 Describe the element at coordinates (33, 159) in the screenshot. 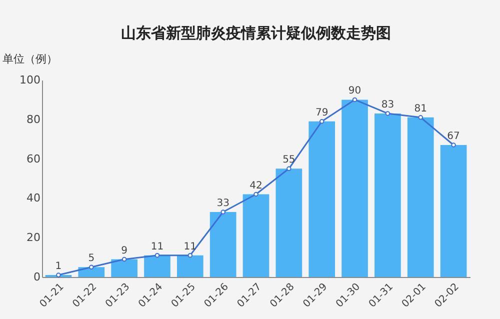

I see `y-tick-label: 60` at that location.